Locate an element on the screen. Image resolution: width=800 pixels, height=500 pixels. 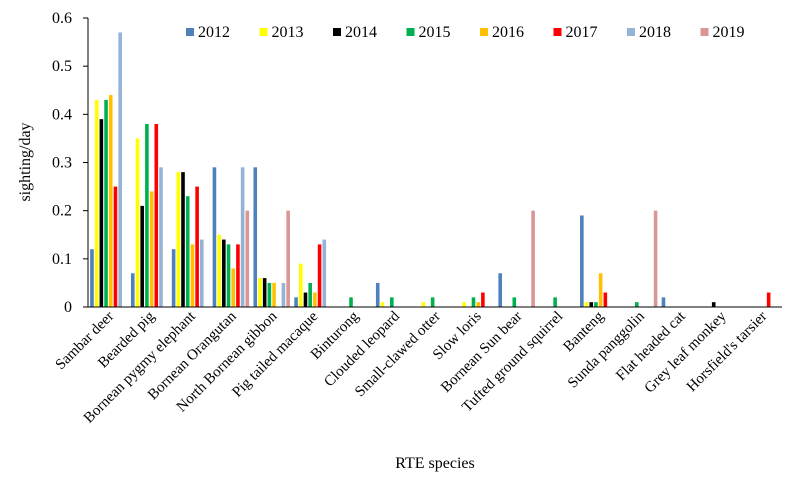
y-tick-label: 0.6 is located at coordinates (62, 18).